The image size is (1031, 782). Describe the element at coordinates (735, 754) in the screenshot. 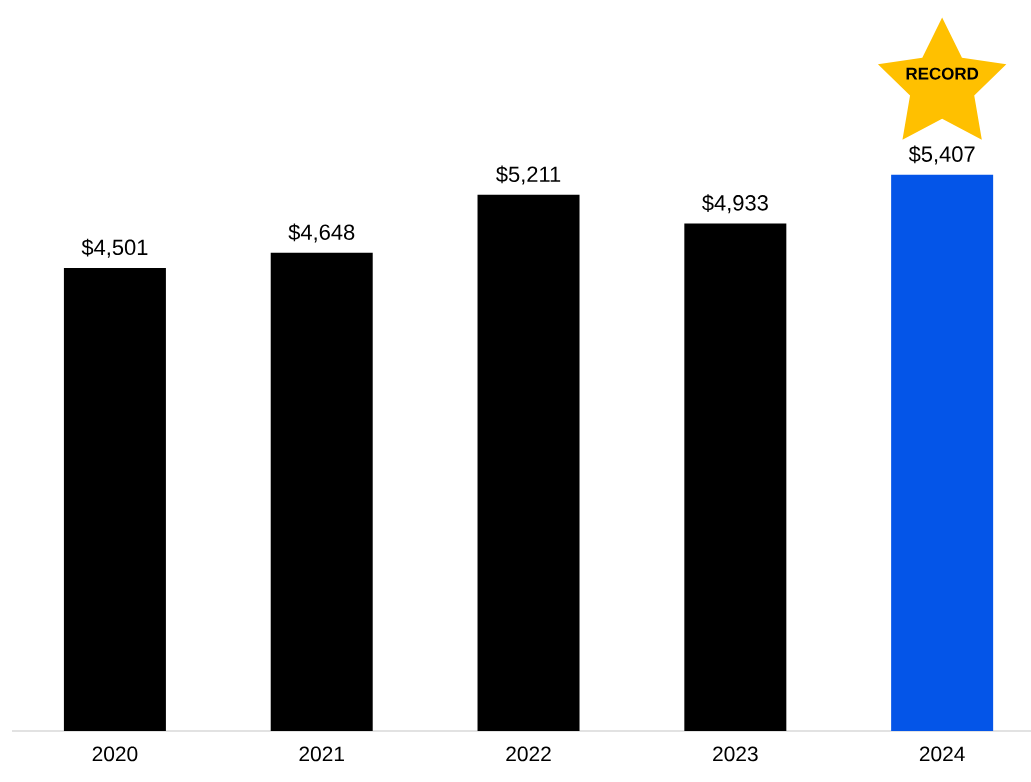

I see `x-tick-label: 2023` at that location.